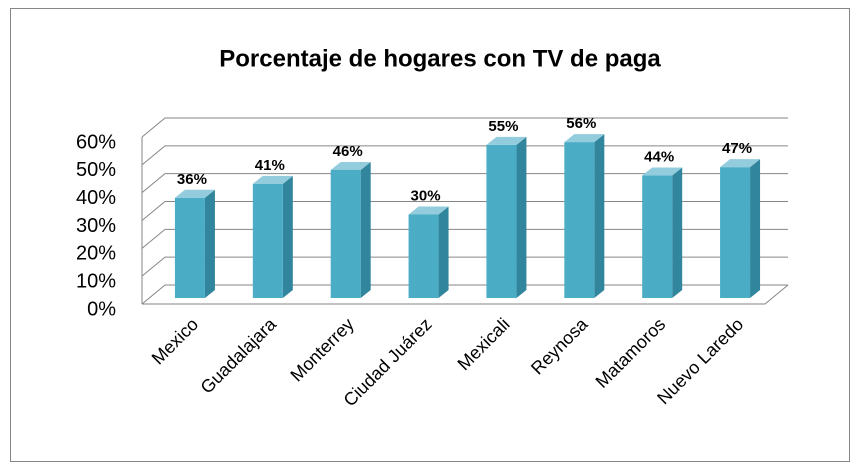 The width and height of the screenshot is (859, 470). Describe the element at coordinates (192, 179) in the screenshot. I see `value-label: 36%` at that location.